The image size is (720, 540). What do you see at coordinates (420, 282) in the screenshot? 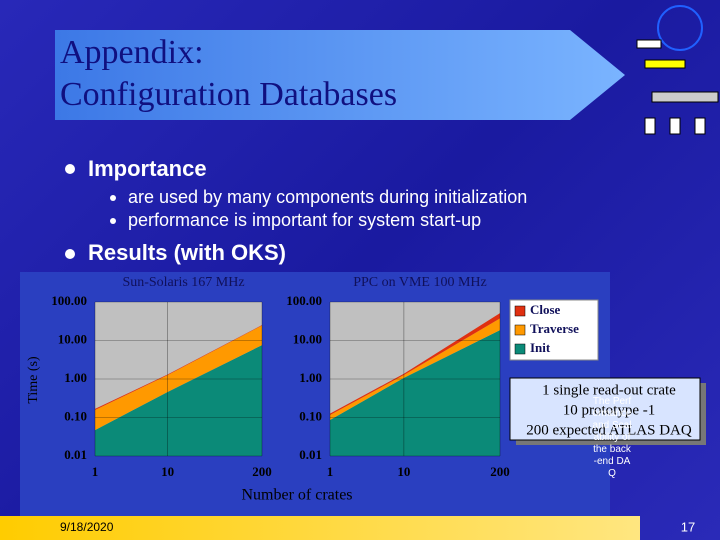
I see `chart-title: PPC on VME 100 MHz` at bounding box center [420, 282].